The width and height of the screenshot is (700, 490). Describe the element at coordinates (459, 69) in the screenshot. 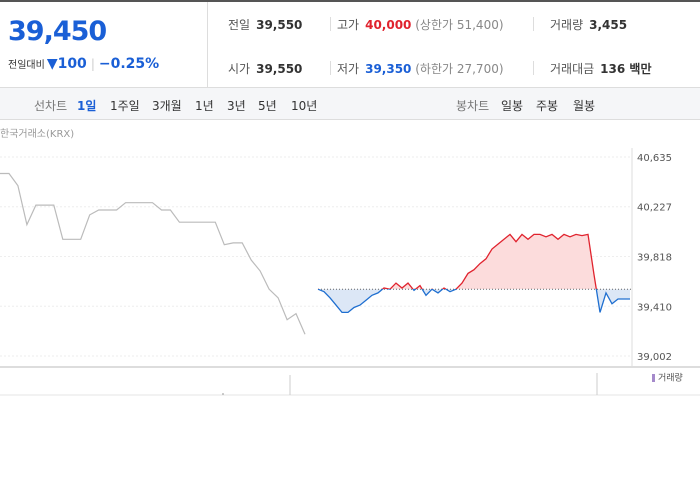

I see `lower-limit: (하한가 27,700)` at that location.